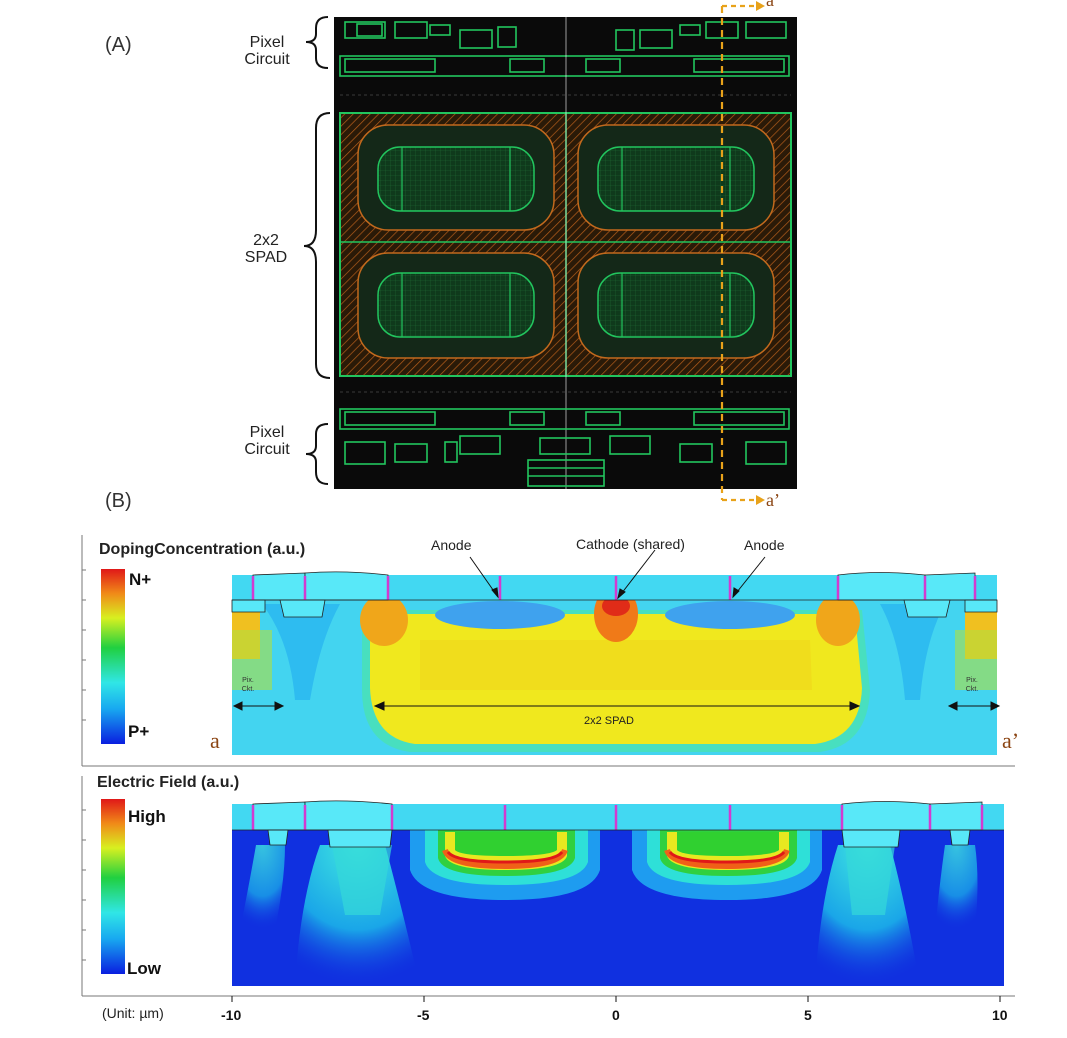 This screenshot has height=1038, width=1067. I want to click on pix-ckt-left-line2: Ckt., so click(248, 689).